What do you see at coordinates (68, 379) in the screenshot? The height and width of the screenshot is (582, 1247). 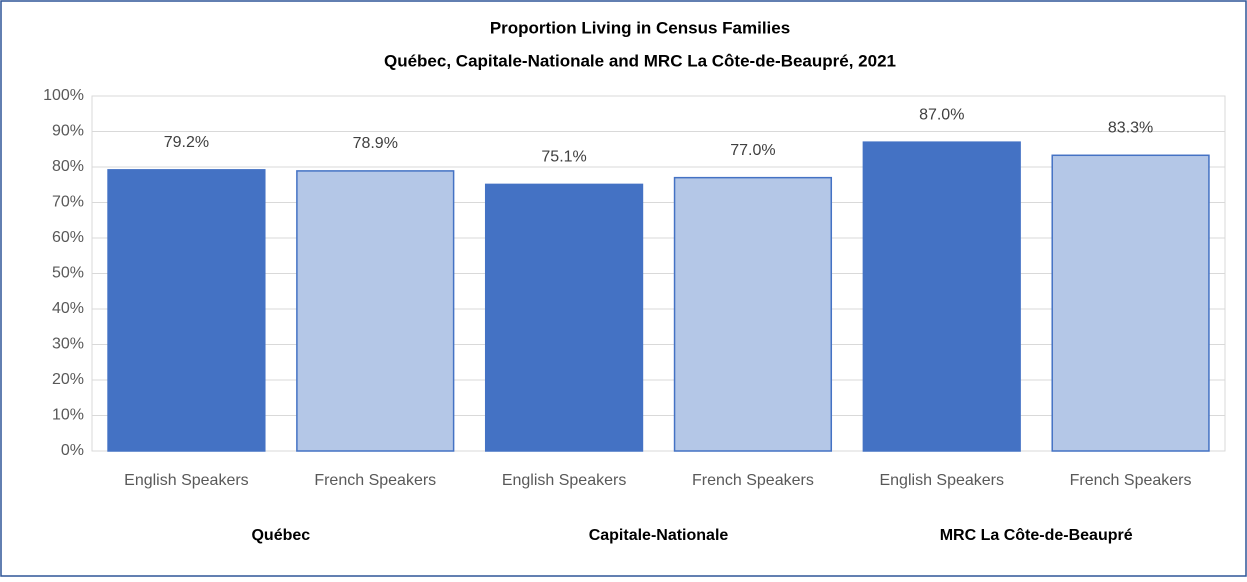 I see `y-tick-label: 20%` at bounding box center [68, 379].